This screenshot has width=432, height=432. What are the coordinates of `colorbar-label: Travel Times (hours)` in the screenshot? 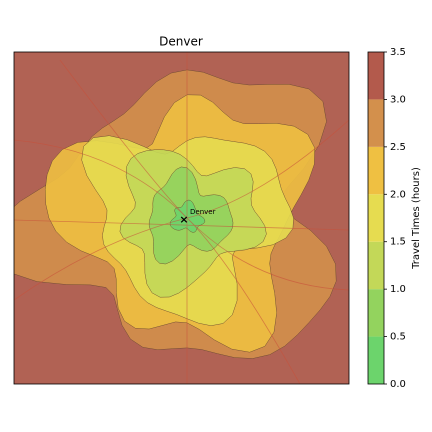 It's located at (416, 218).